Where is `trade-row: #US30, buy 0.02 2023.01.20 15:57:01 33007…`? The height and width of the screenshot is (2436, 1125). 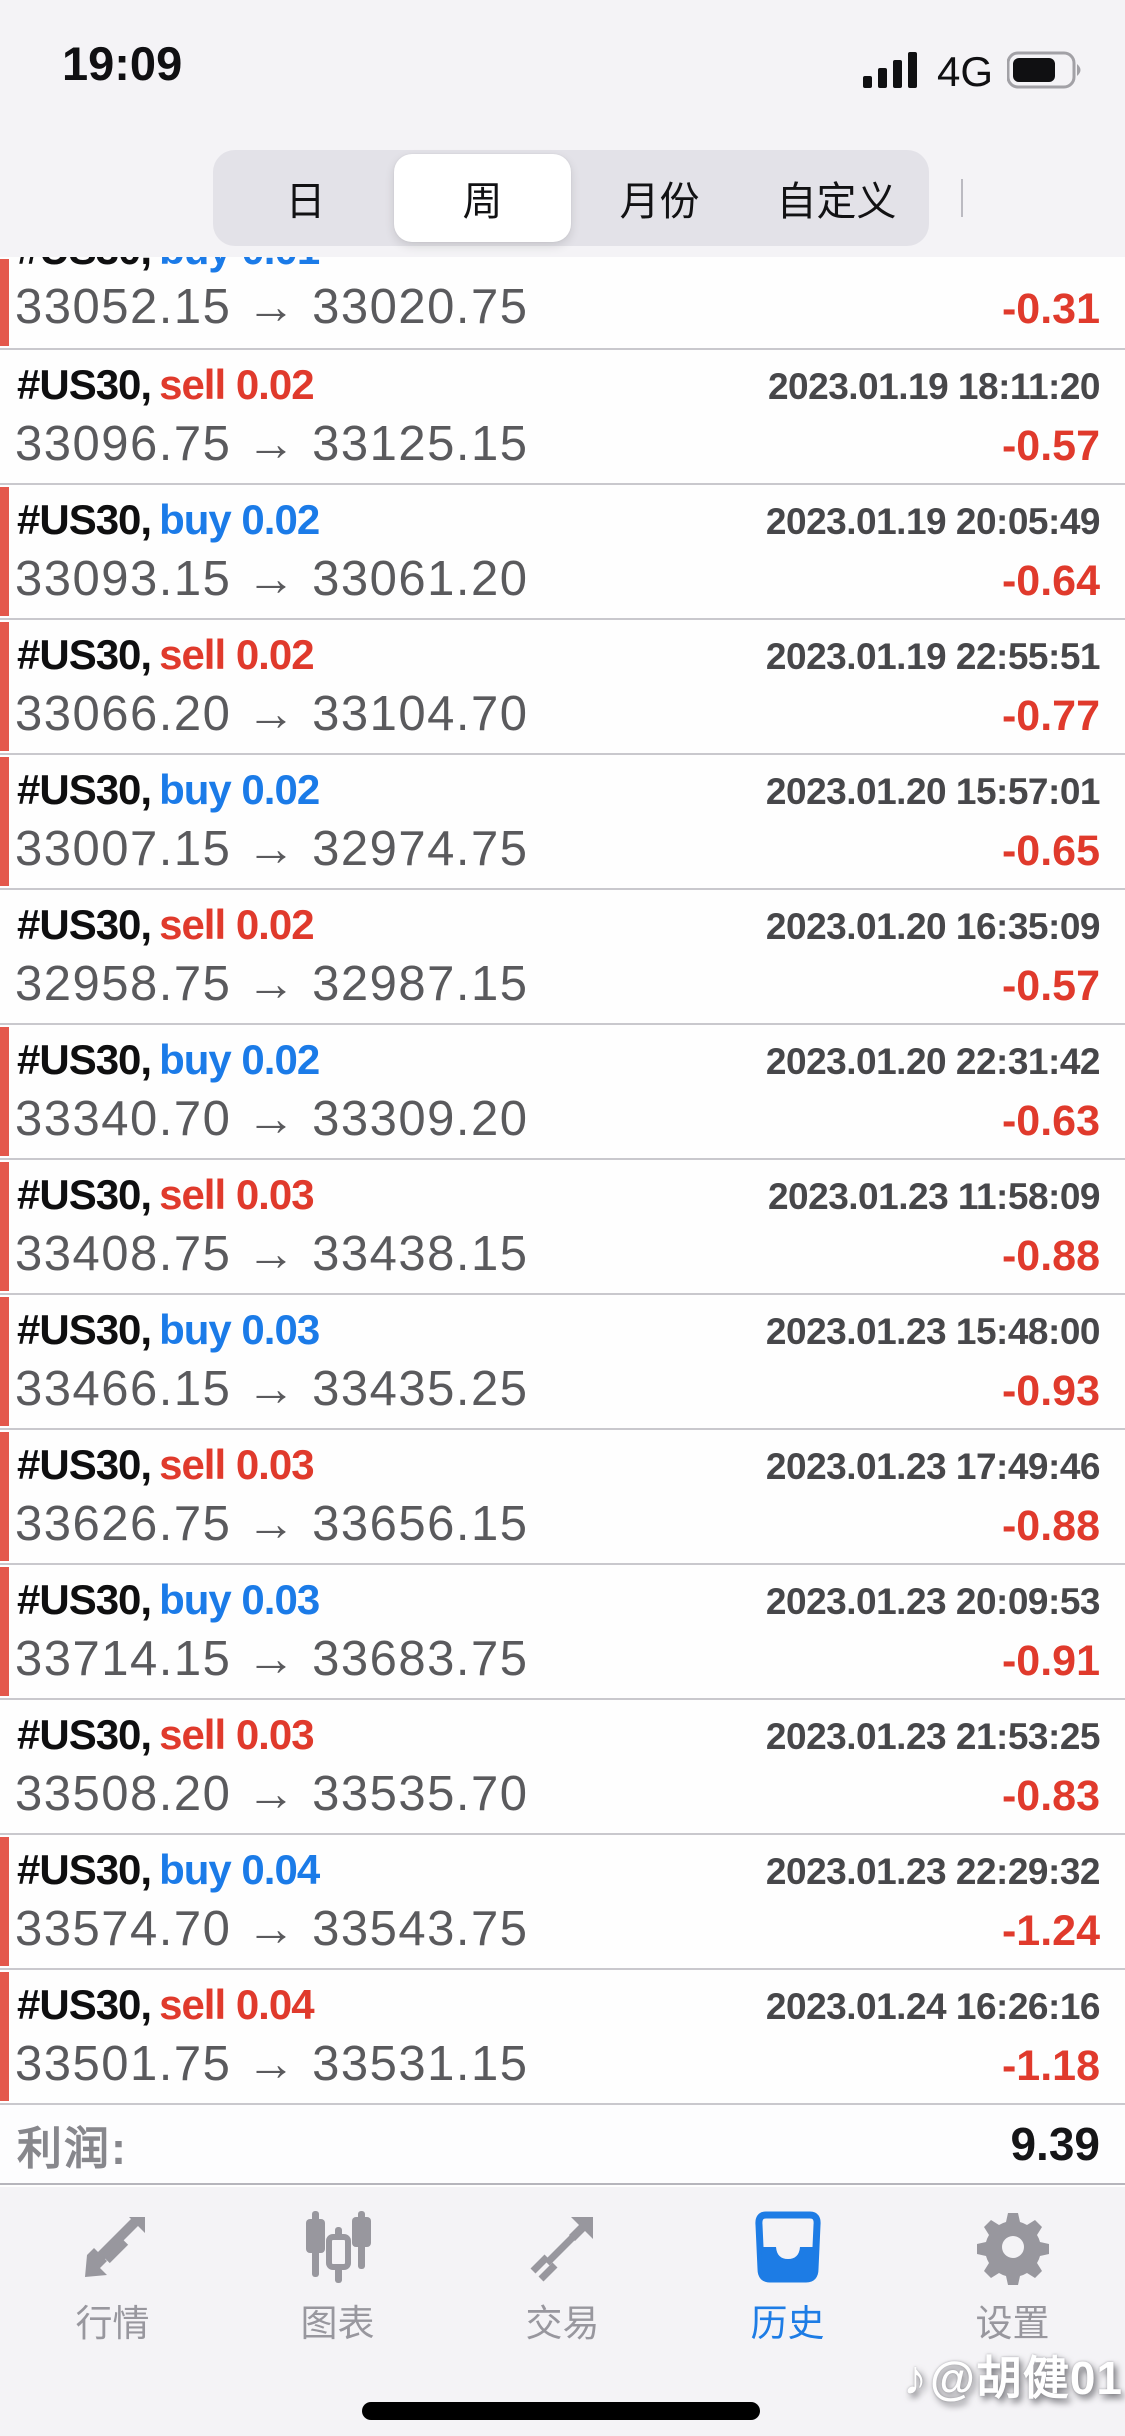 trade-row: #US30, buy 0.02 2023.01.20 15:57:01 33007… is located at coordinates (562, 822).